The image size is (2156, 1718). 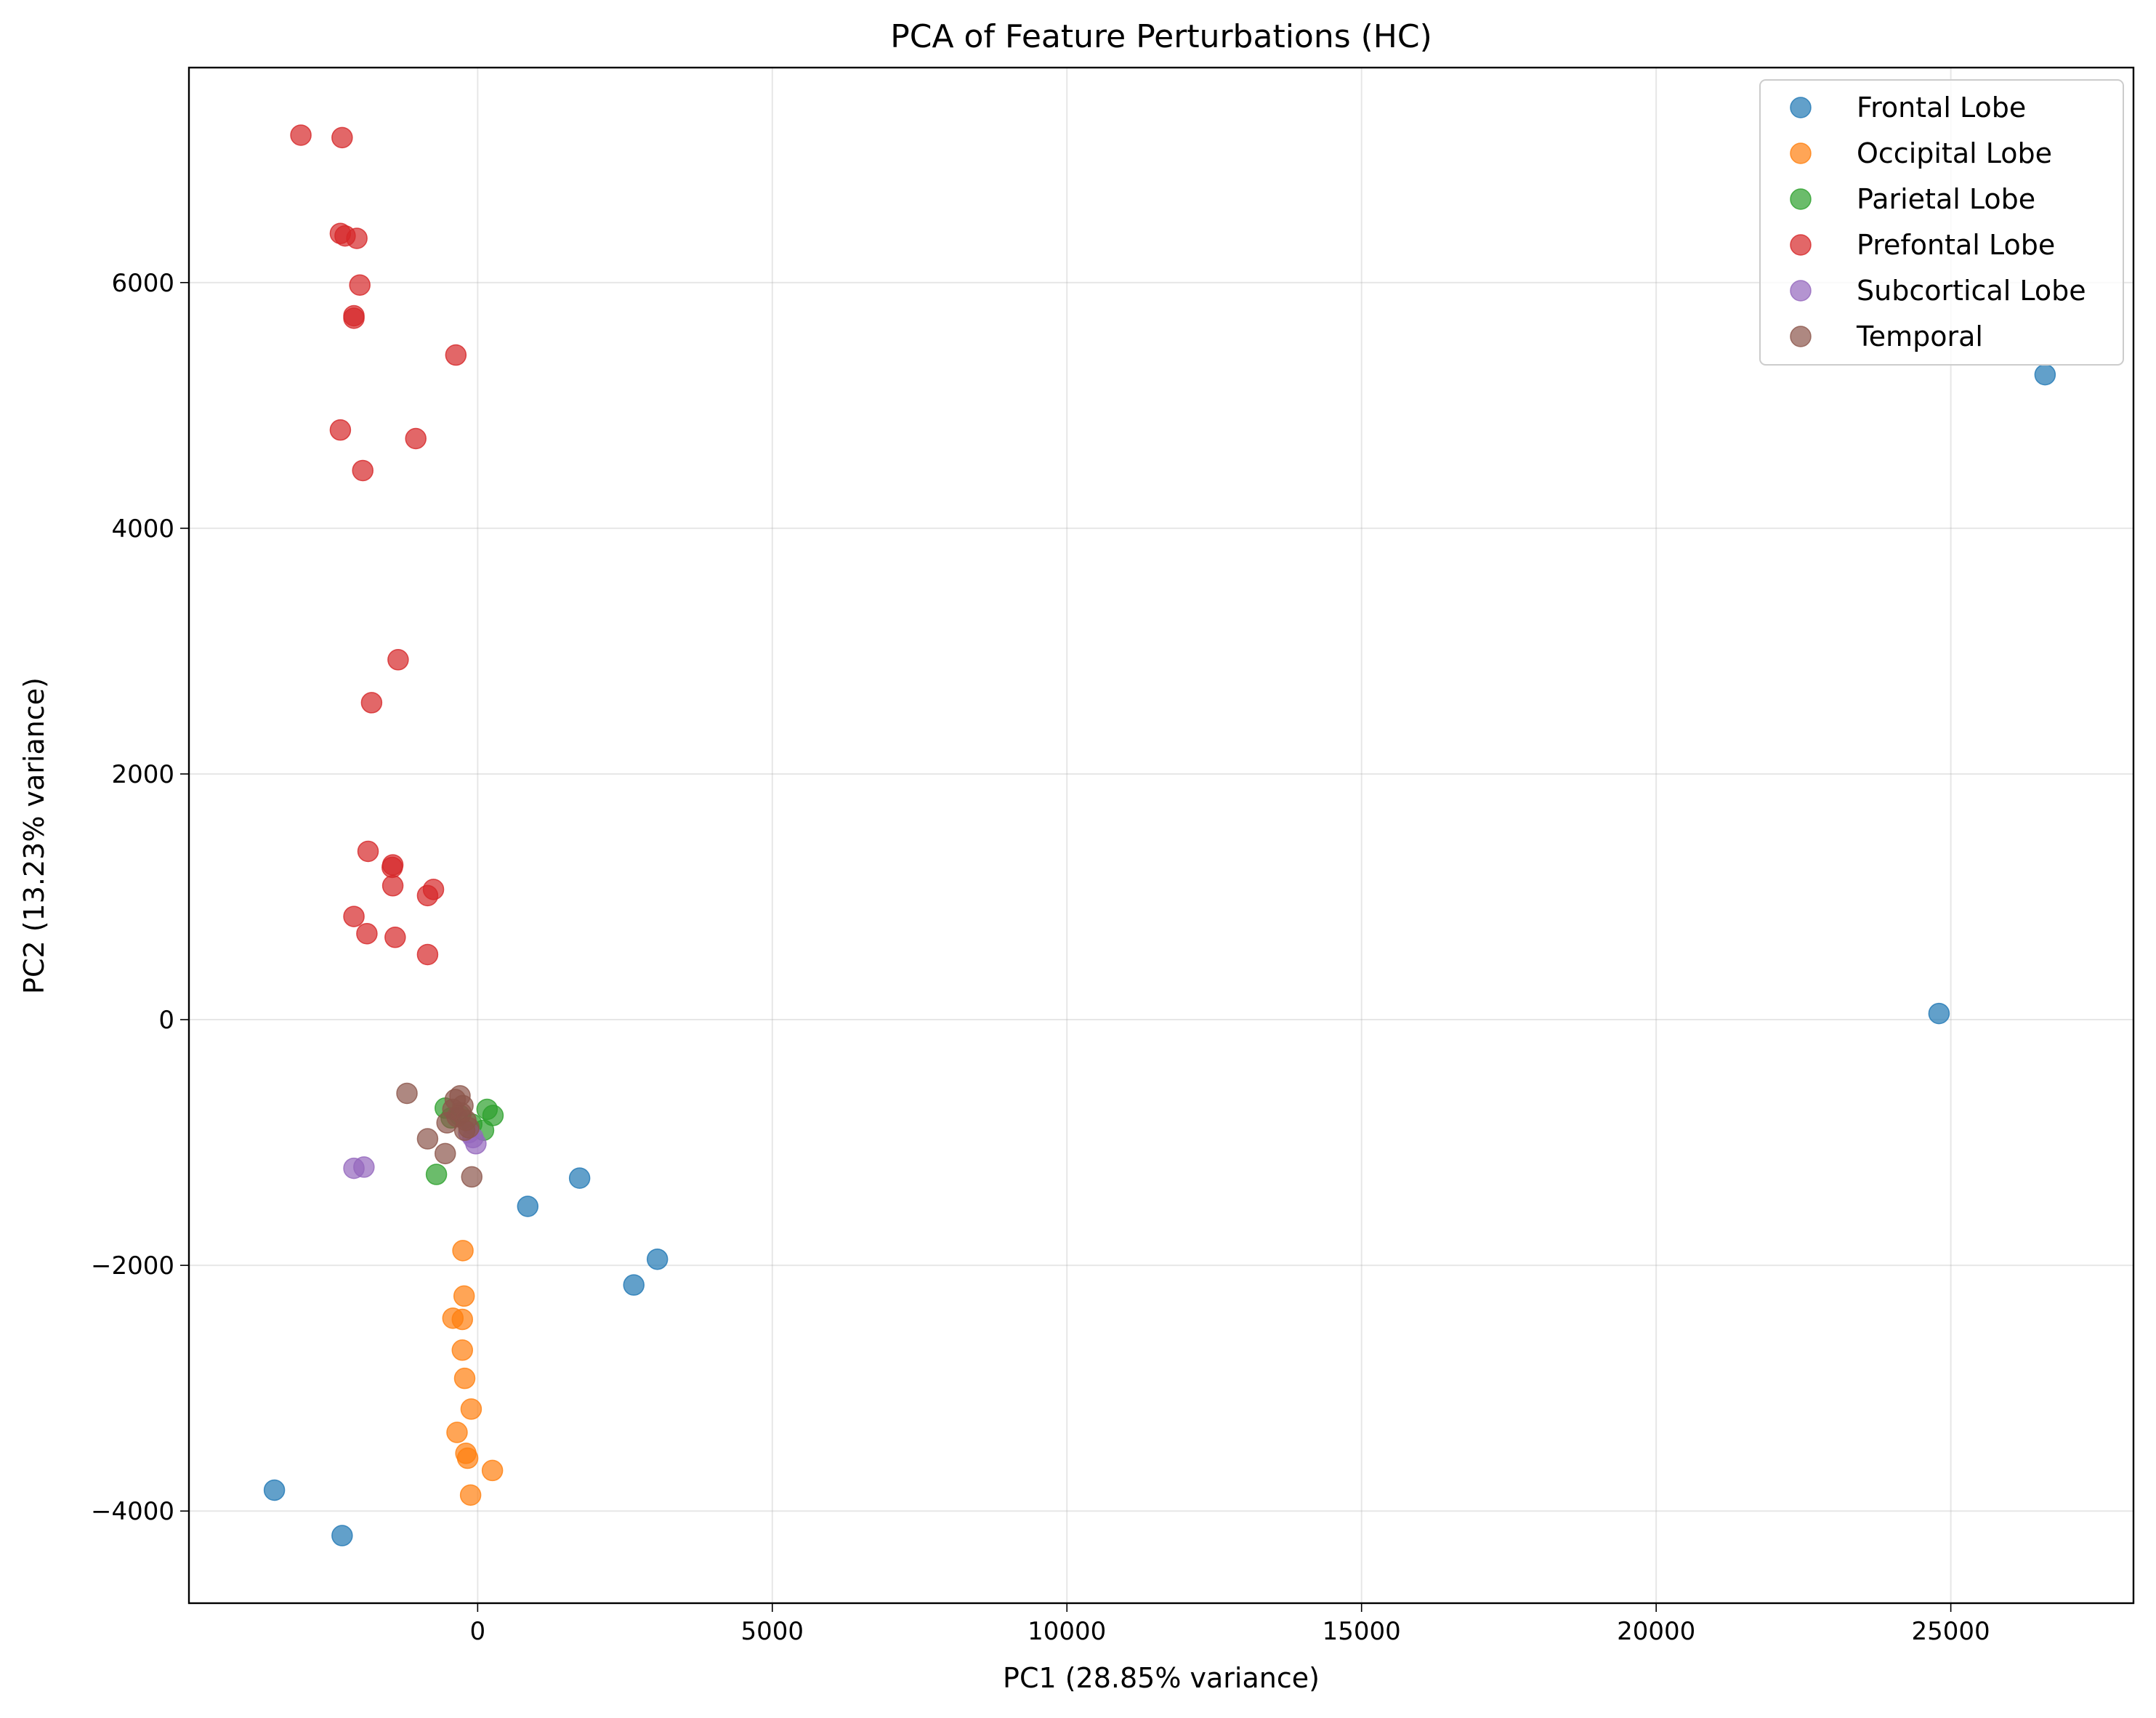 I want to click on x-tick-label: 25000, so click(x=1951, y=1631).